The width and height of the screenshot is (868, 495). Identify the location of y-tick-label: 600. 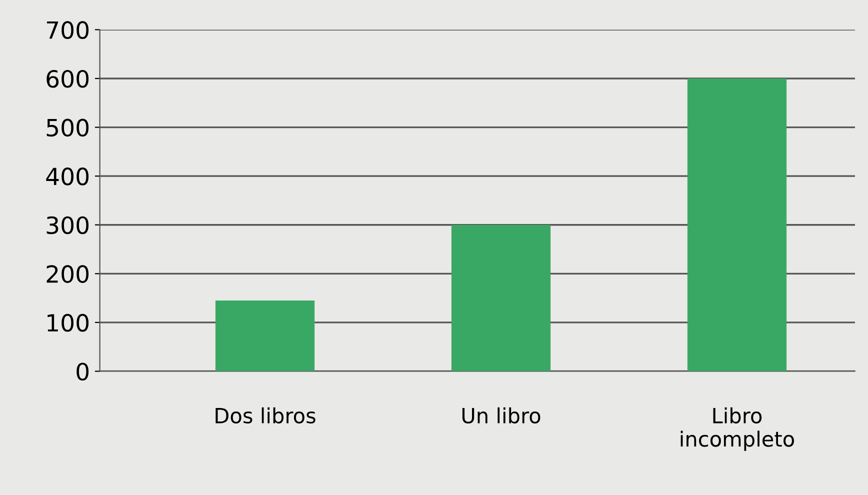
(67, 79).